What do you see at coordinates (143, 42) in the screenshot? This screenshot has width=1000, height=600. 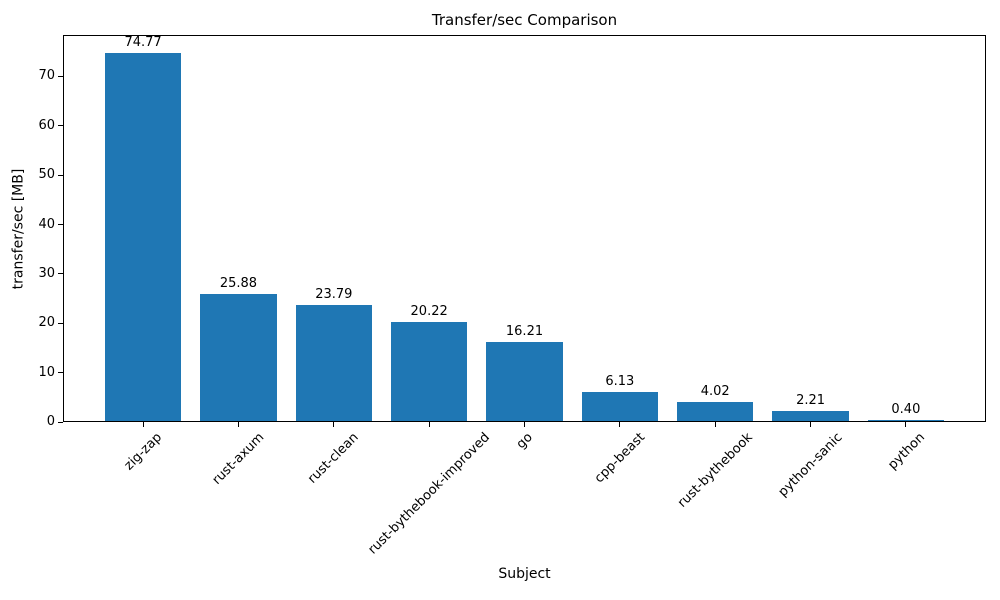 I see `bar-value-label: 74.77` at bounding box center [143, 42].